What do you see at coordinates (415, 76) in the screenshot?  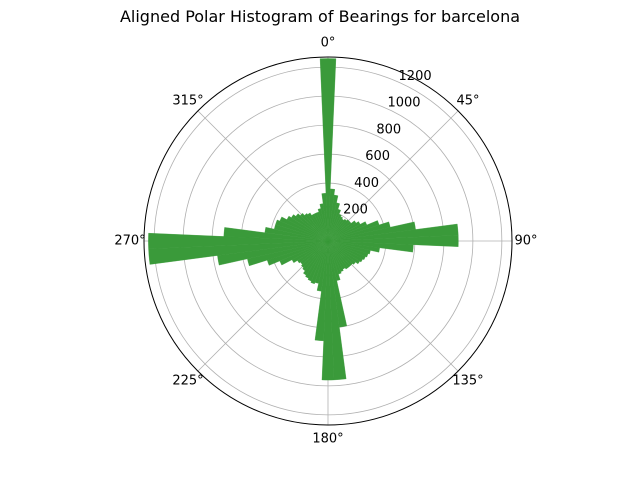 I see `r-tick-label-1200: 1200` at bounding box center [415, 76].